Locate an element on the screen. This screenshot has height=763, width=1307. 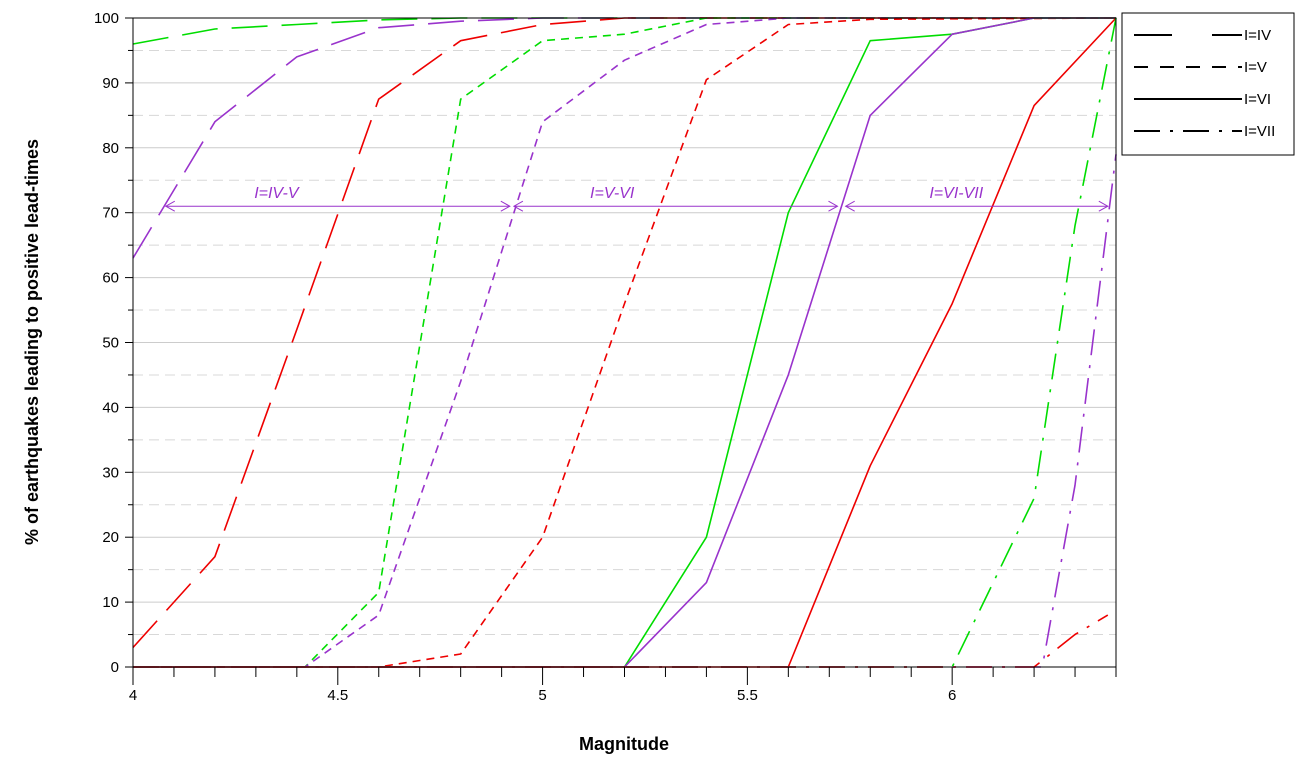
y-tick-label: 100 is located at coordinates (106, 18).